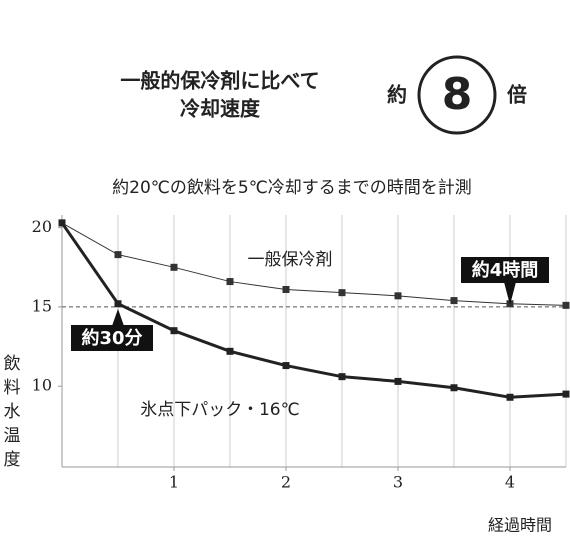 This screenshot has height=542, width=570. I want to click on y-axis-label: 飲, so click(12, 364).